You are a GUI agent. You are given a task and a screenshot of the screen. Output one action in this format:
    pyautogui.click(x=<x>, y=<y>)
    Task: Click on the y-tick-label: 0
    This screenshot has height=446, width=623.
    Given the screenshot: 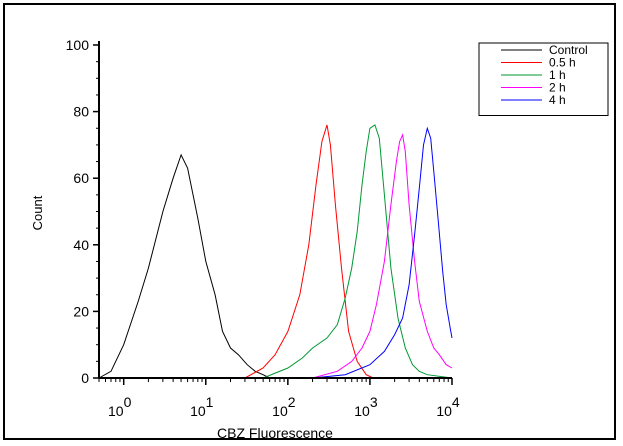 What is the action you would take?
    pyautogui.click(x=85, y=378)
    